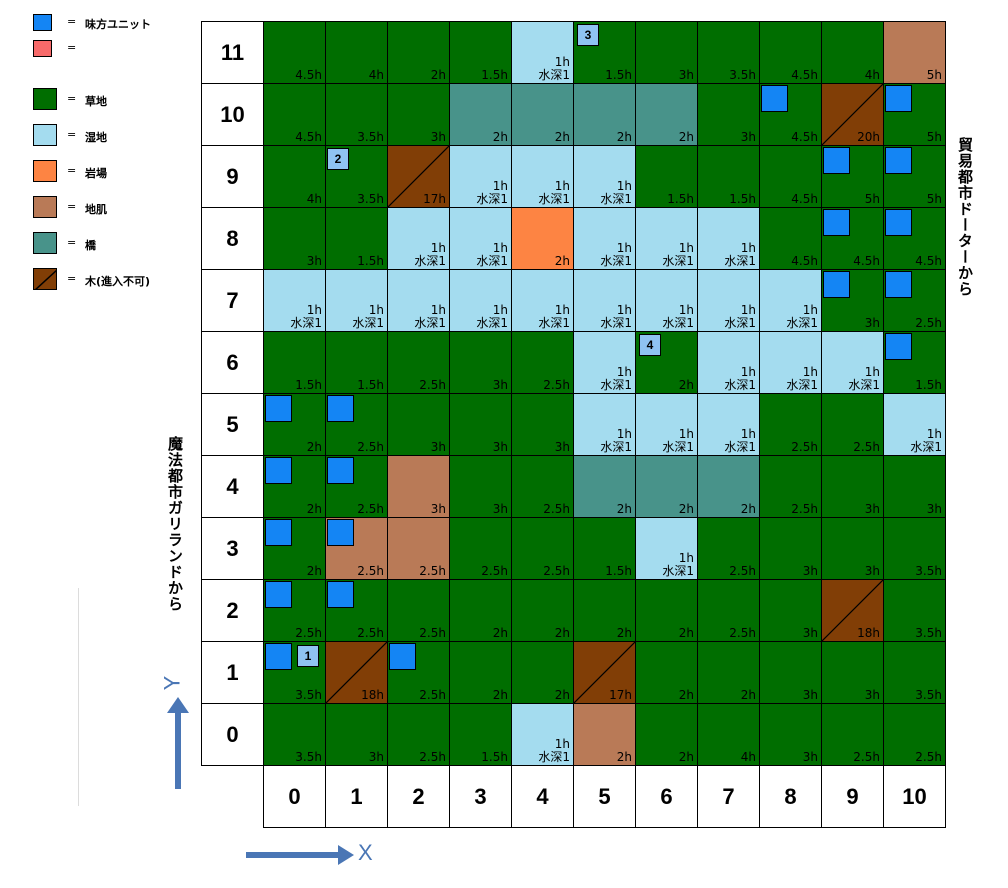 The height and width of the screenshot is (888, 1008). Describe the element at coordinates (542, 424) in the screenshot. I see `map-cell-4-5: 3h` at that location.